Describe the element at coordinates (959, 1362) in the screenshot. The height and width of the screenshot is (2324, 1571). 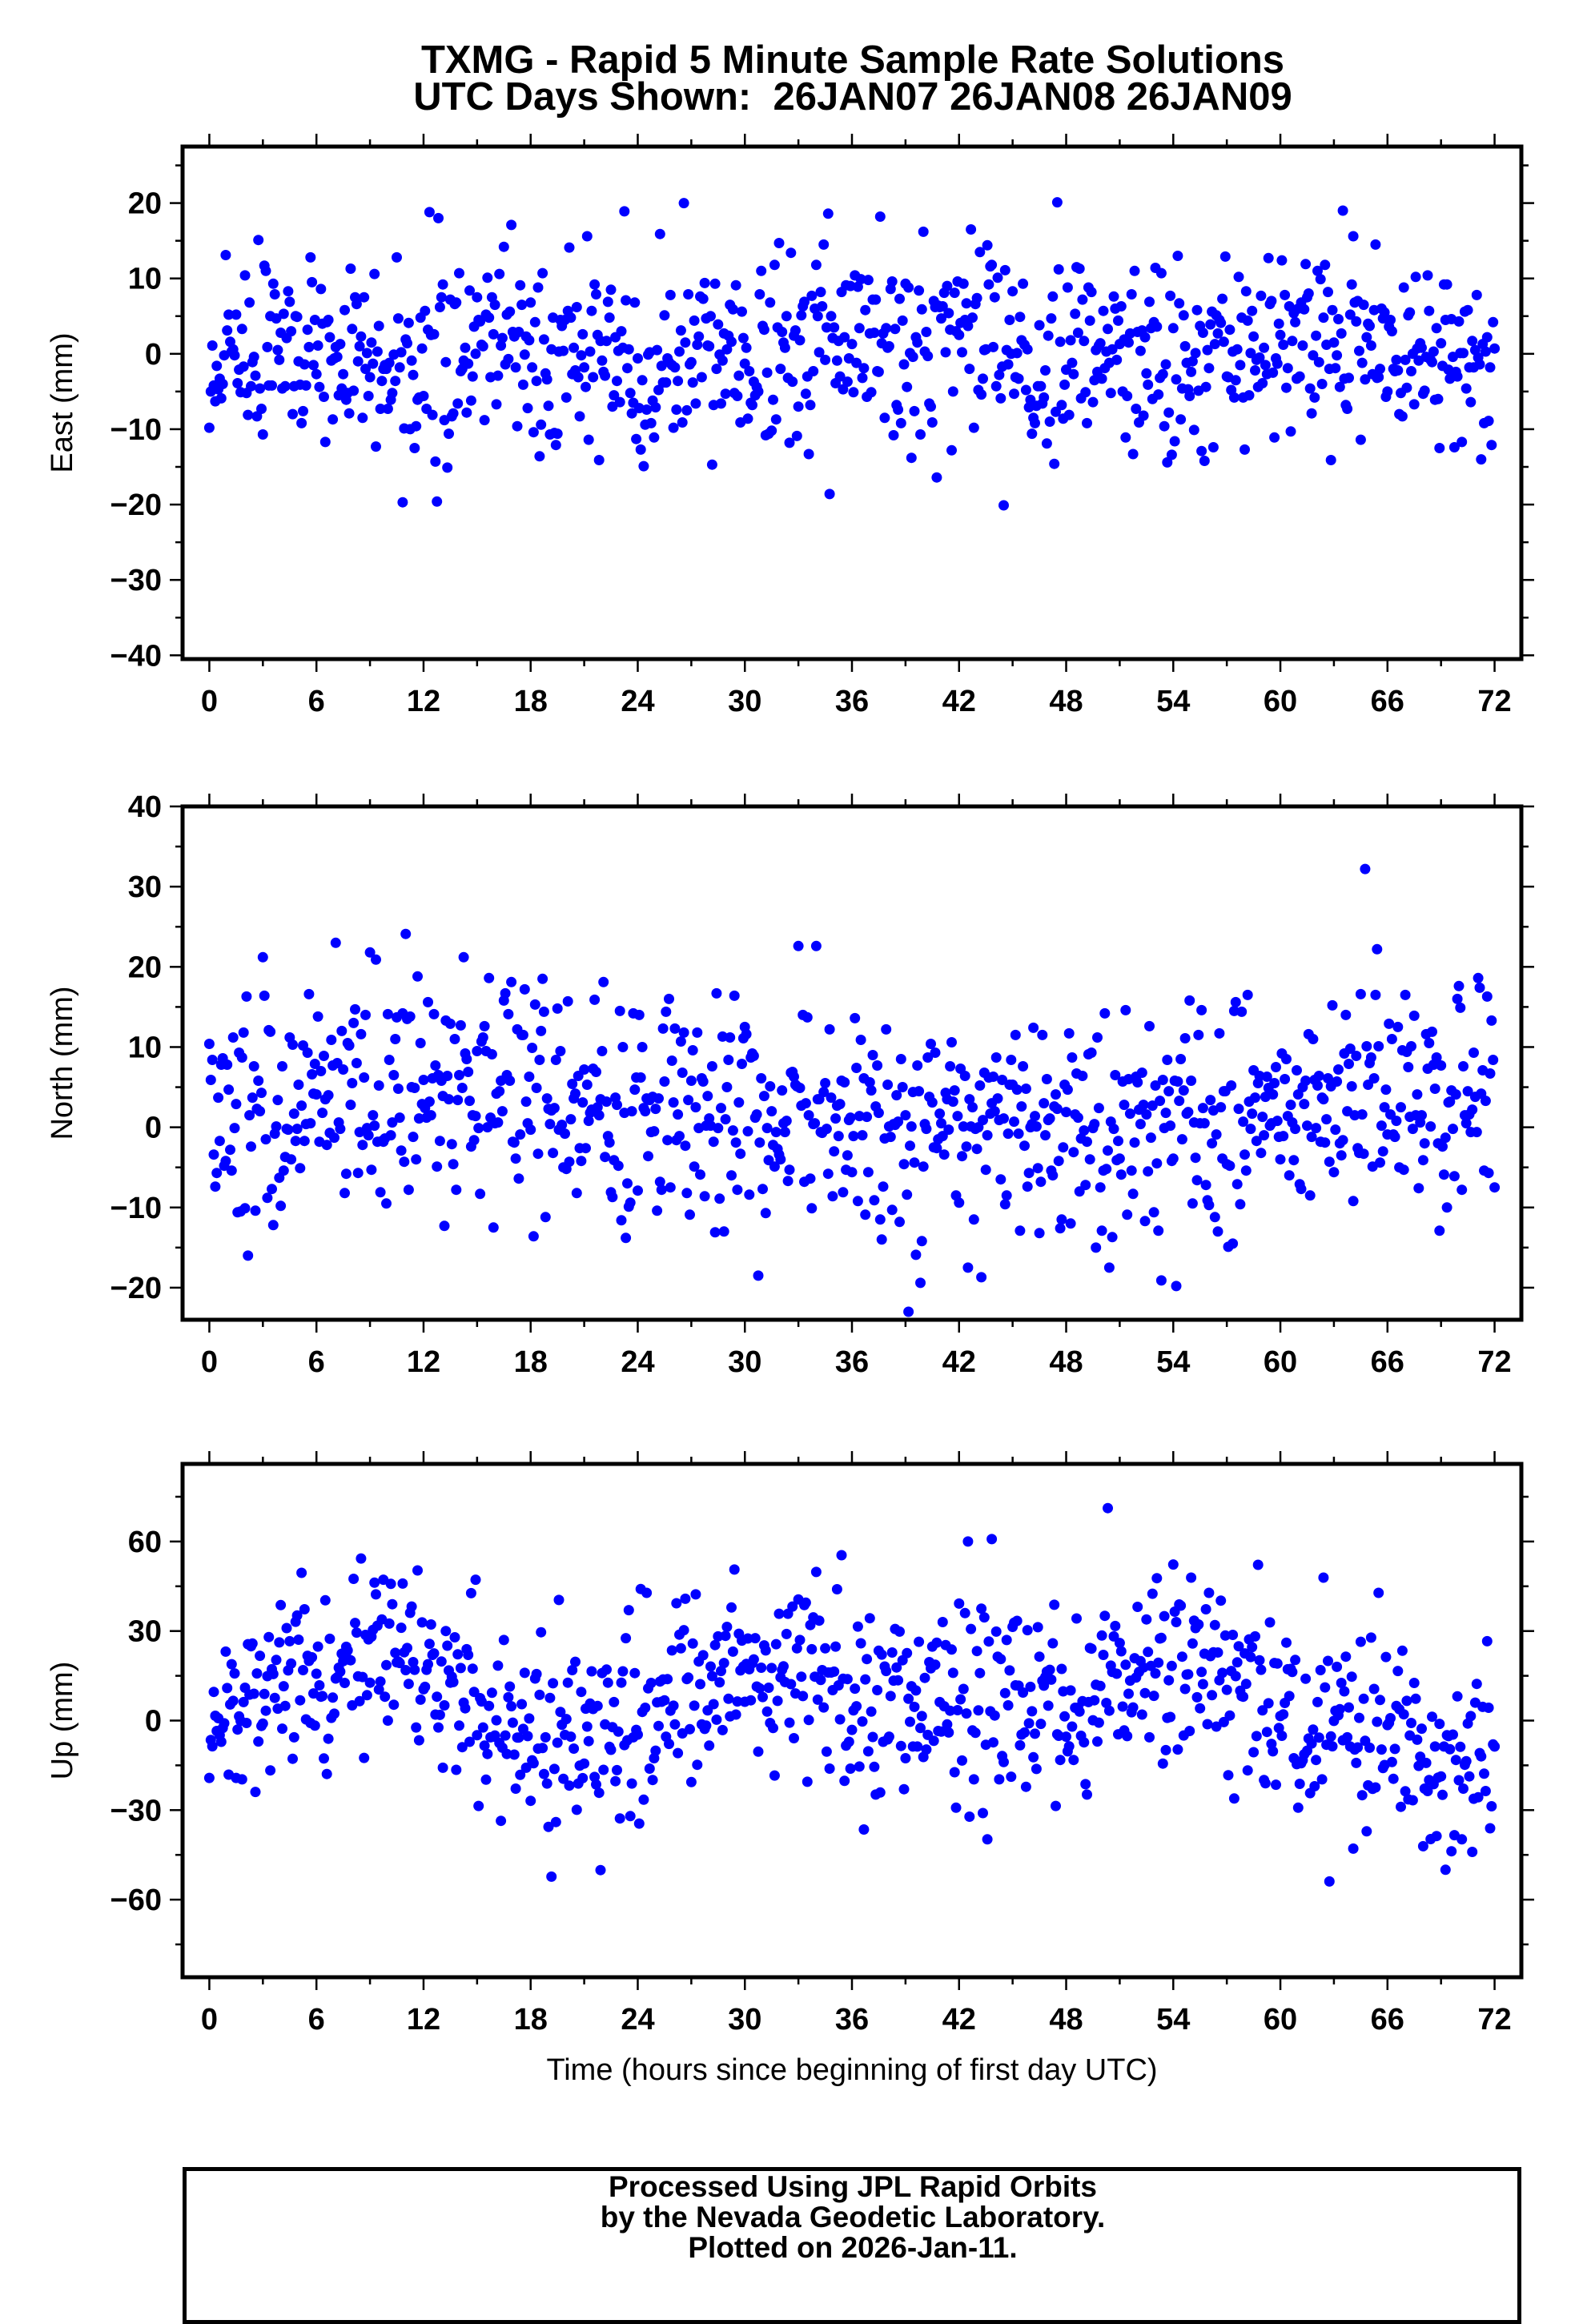
I see `north-x-tick-label: 42` at that location.